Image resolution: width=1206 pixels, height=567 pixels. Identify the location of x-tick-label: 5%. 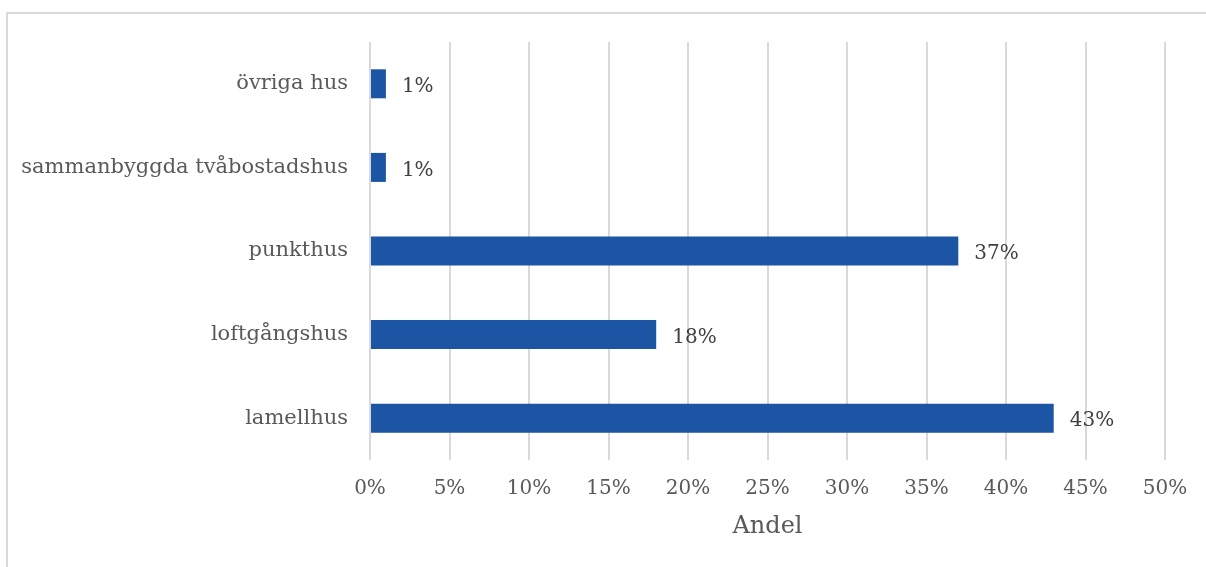
(449, 487).